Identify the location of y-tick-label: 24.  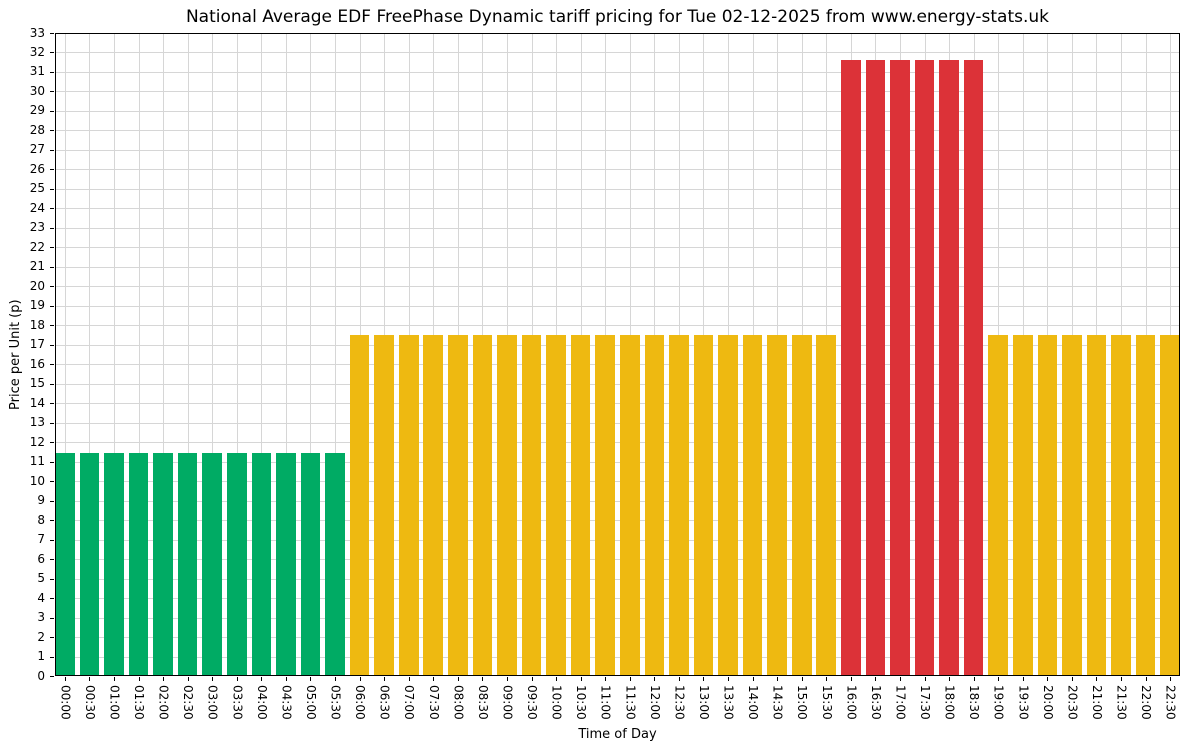
(37, 207).